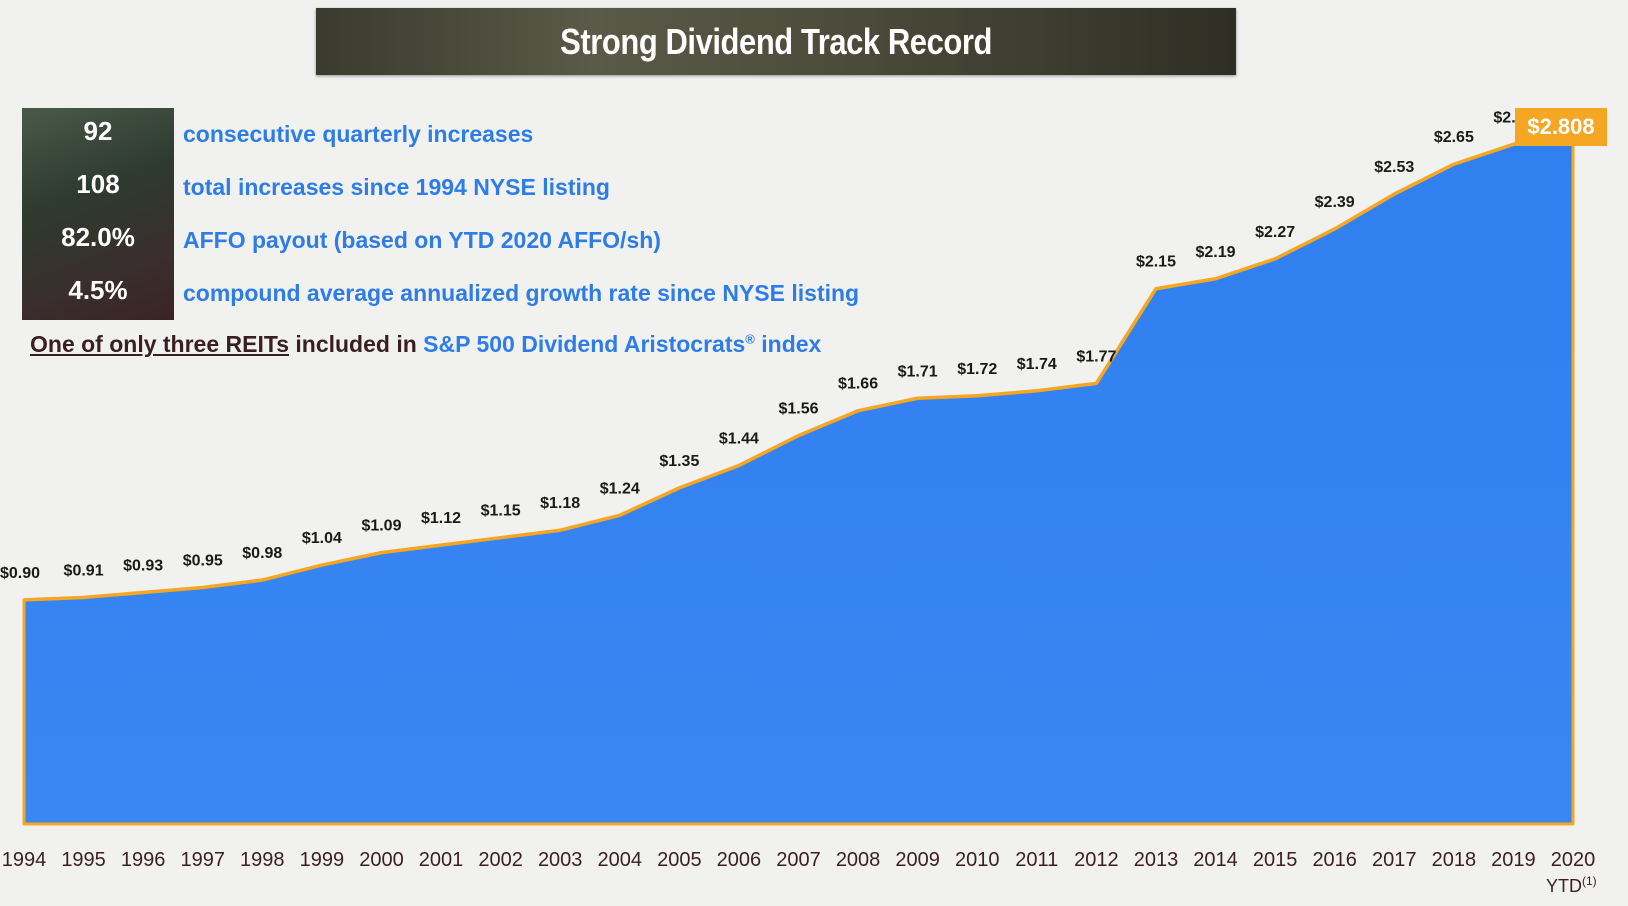 The width and height of the screenshot is (1628, 906). What do you see at coordinates (396, 187) in the screenshot?
I see `stat-description: total increases since 1994 NYSE listing` at bounding box center [396, 187].